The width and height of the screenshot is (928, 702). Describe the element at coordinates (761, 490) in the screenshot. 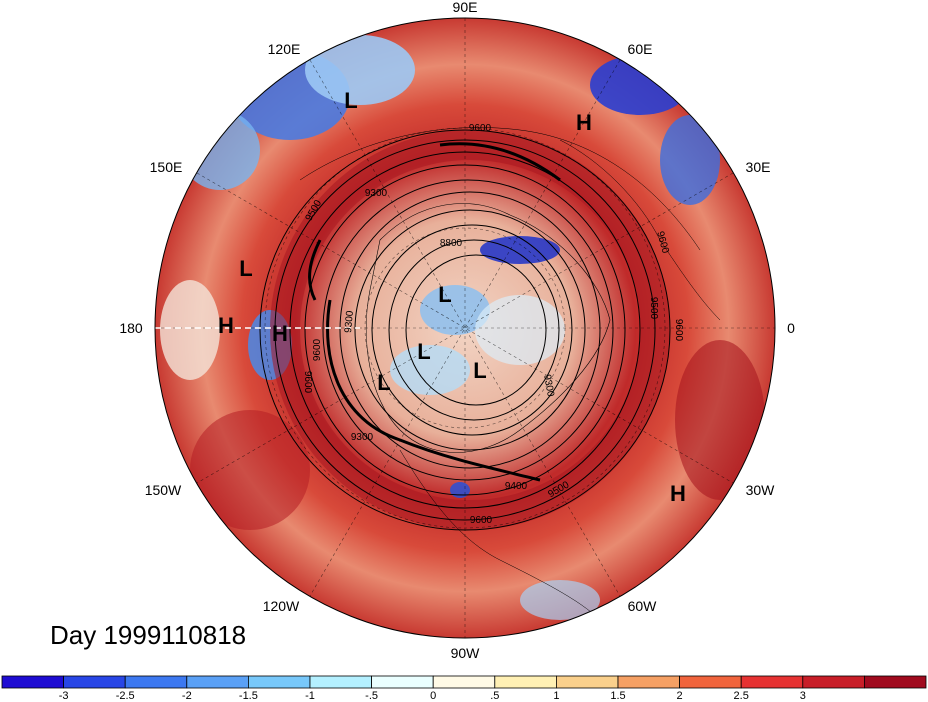

I see `lon-label: 30W` at that location.